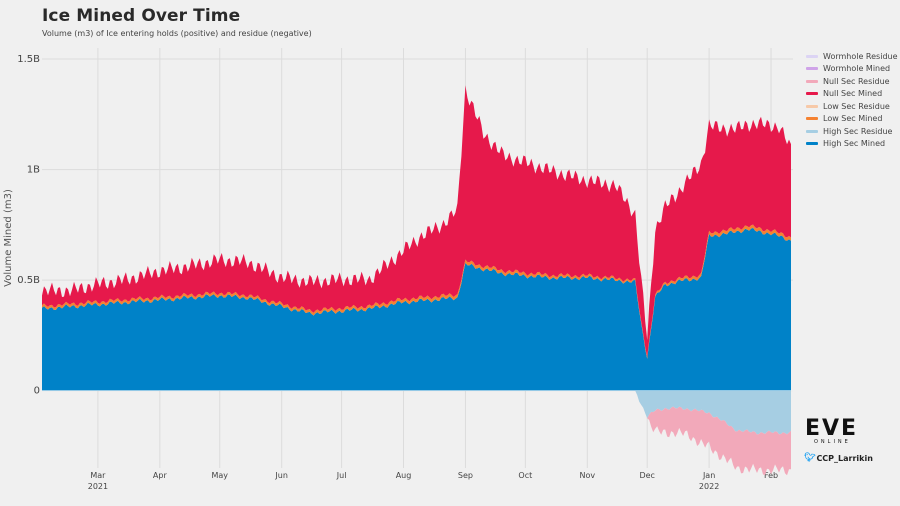  What do you see at coordinates (28, 280) in the screenshot?
I see `y-tick-label: 0.5B` at bounding box center [28, 280].